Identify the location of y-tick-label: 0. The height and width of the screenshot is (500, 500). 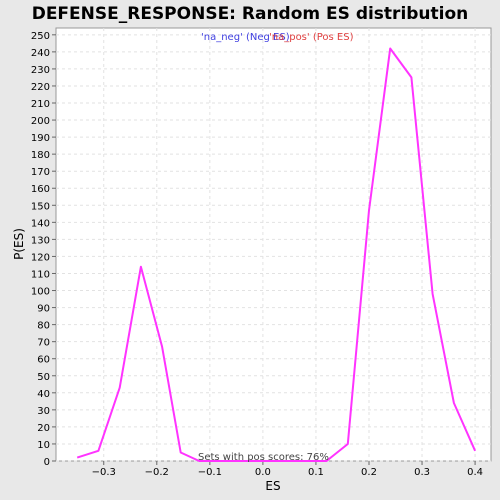
(47, 462).